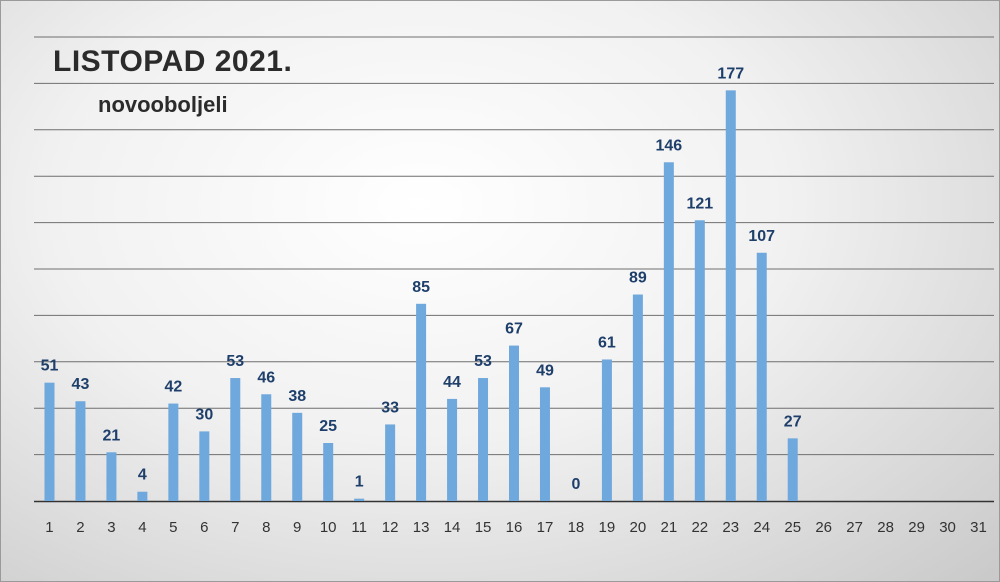 The image size is (1000, 582). I want to click on x-tick-label: 18, so click(576, 527).